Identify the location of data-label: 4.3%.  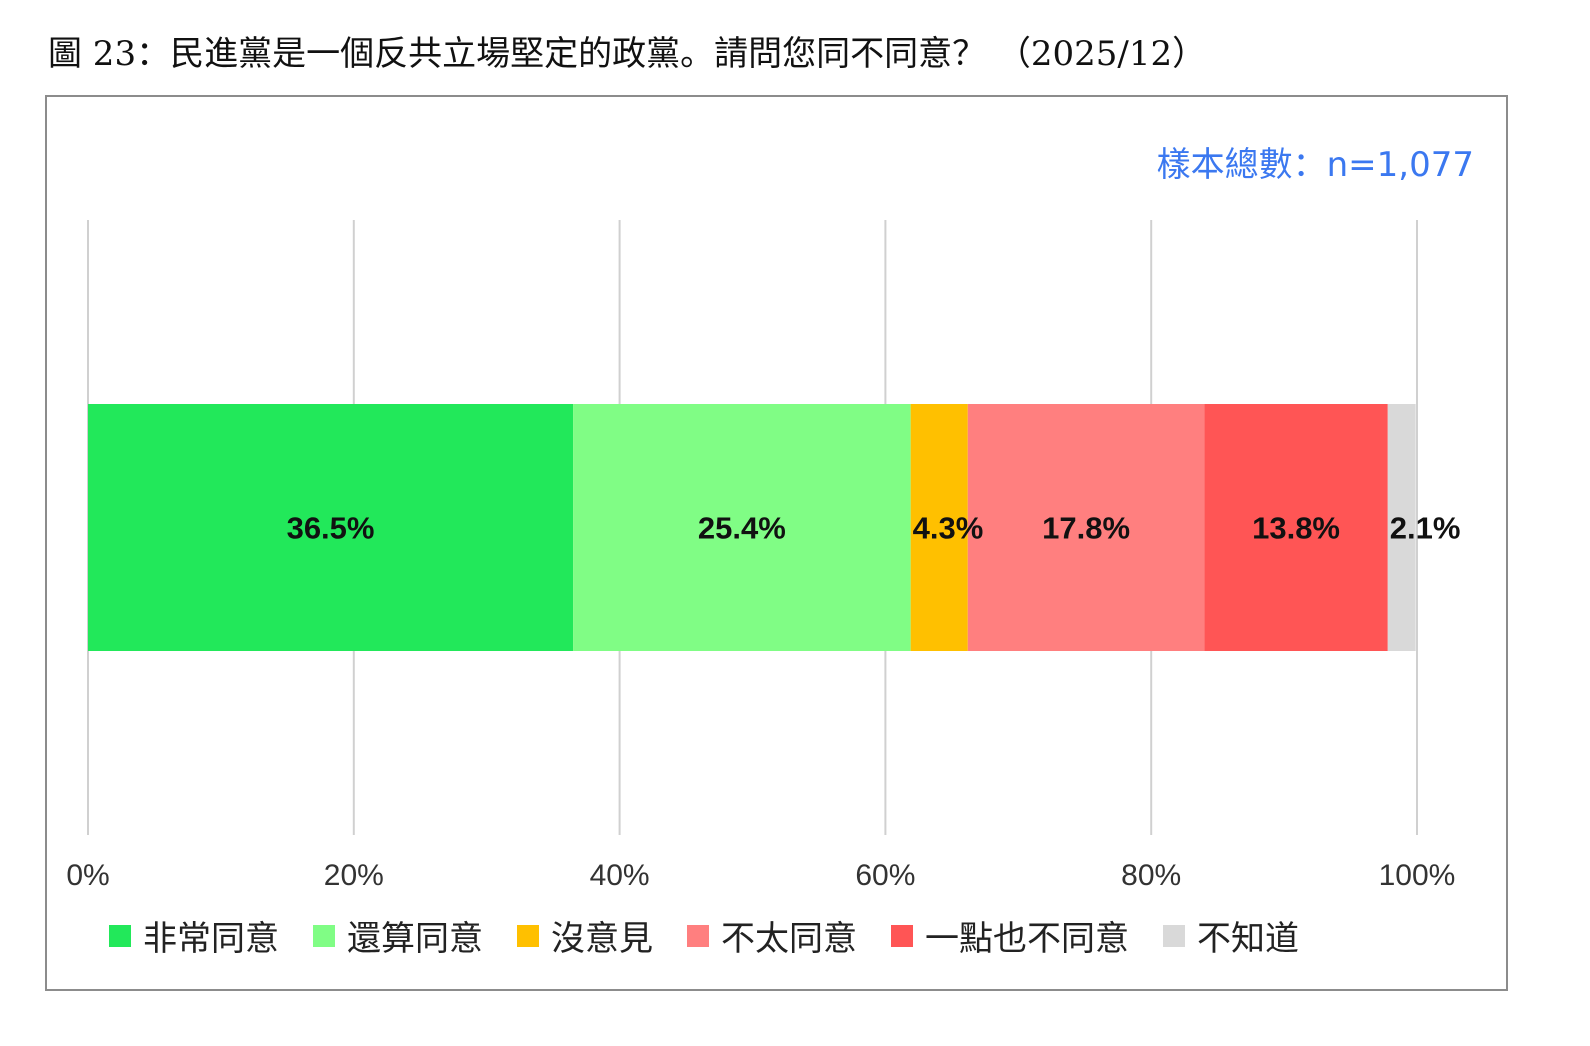
(948, 528).